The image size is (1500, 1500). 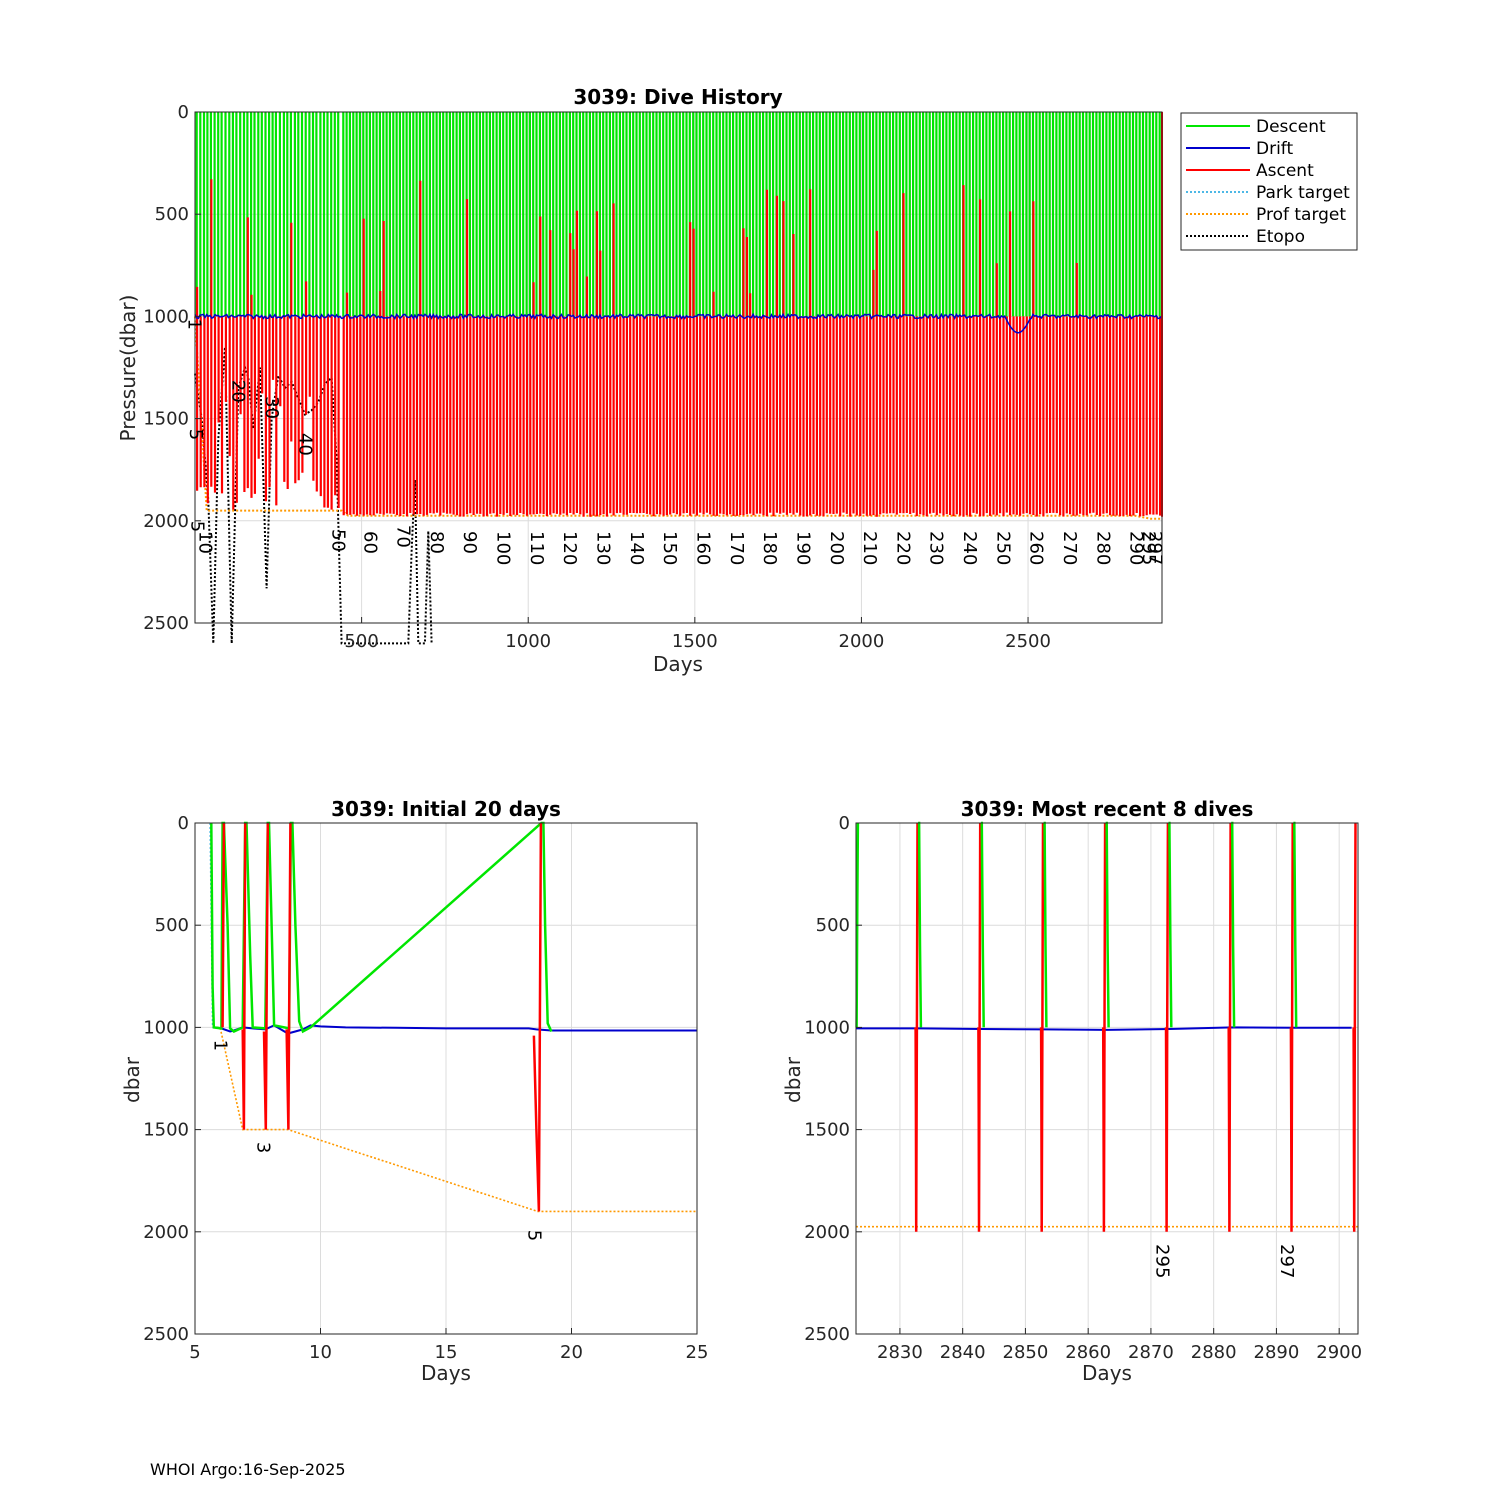 What do you see at coordinates (844, 823) in the screenshot?
I see `recent-dives-ytick-label: 0` at bounding box center [844, 823].